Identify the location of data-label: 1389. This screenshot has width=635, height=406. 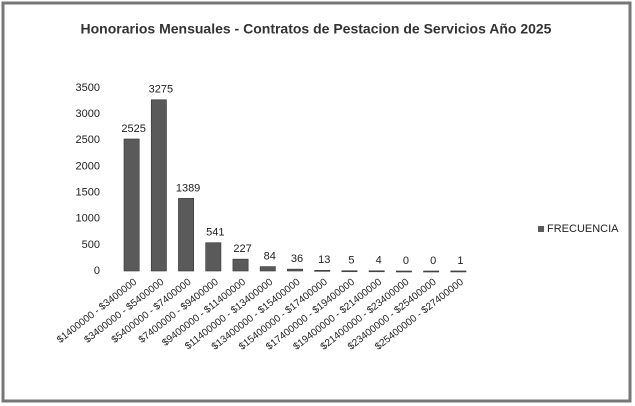
(188, 188).